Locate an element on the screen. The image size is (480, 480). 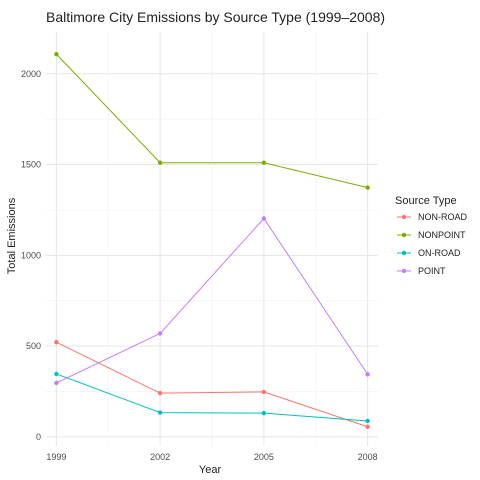
x-tick-label: 2002 is located at coordinates (160, 457).